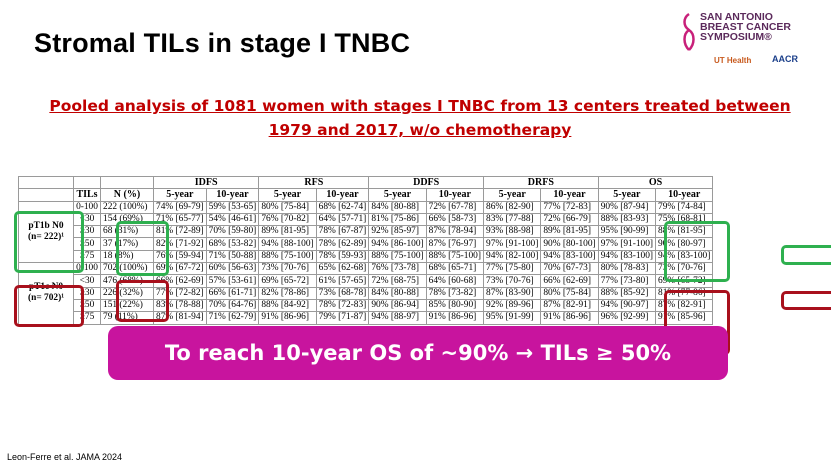 The width and height of the screenshot is (831, 468). What do you see at coordinates (569, 244) in the screenshot?
I see `rate-cell: 90% [80-100]` at bounding box center [569, 244].